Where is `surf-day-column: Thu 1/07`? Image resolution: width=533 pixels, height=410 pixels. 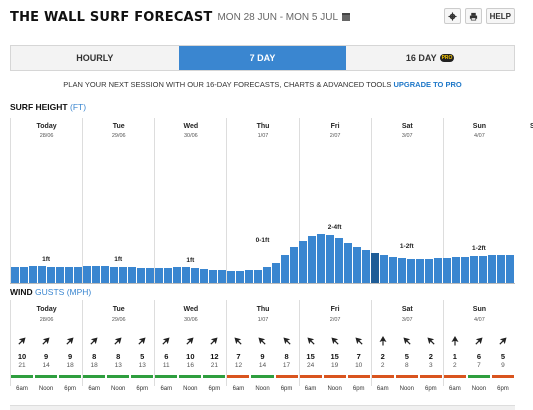
surf-day-column: Thu 1/07 is located at coordinates (262, 201).